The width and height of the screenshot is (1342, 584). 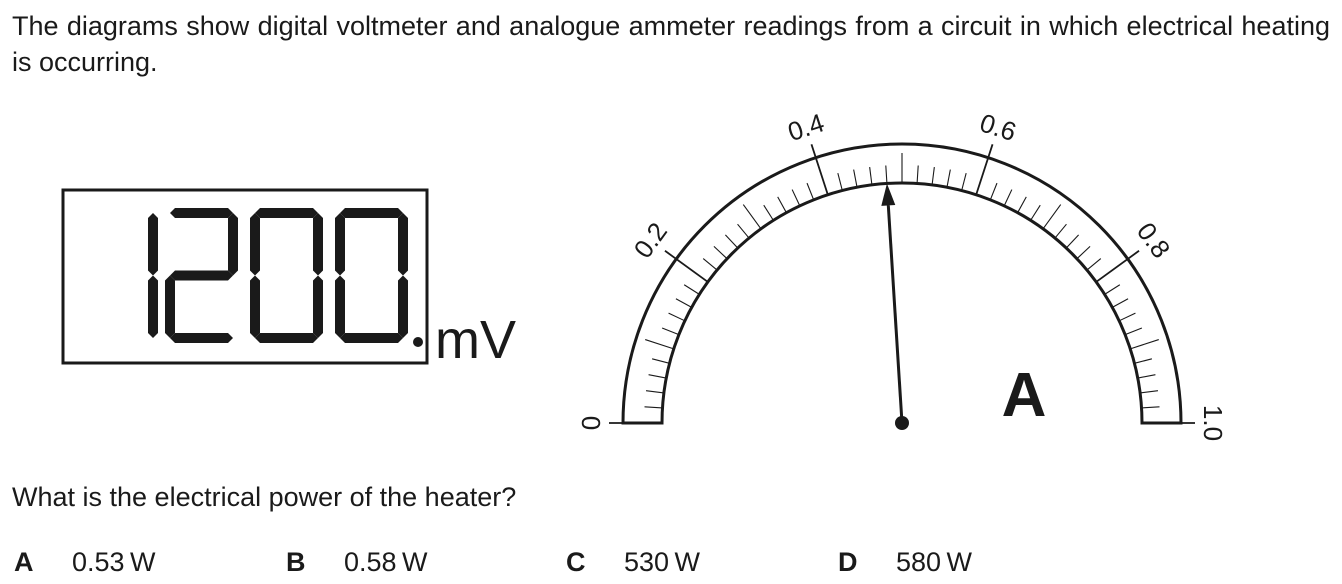 I want to click on decimal-point, so click(x=418, y=342).